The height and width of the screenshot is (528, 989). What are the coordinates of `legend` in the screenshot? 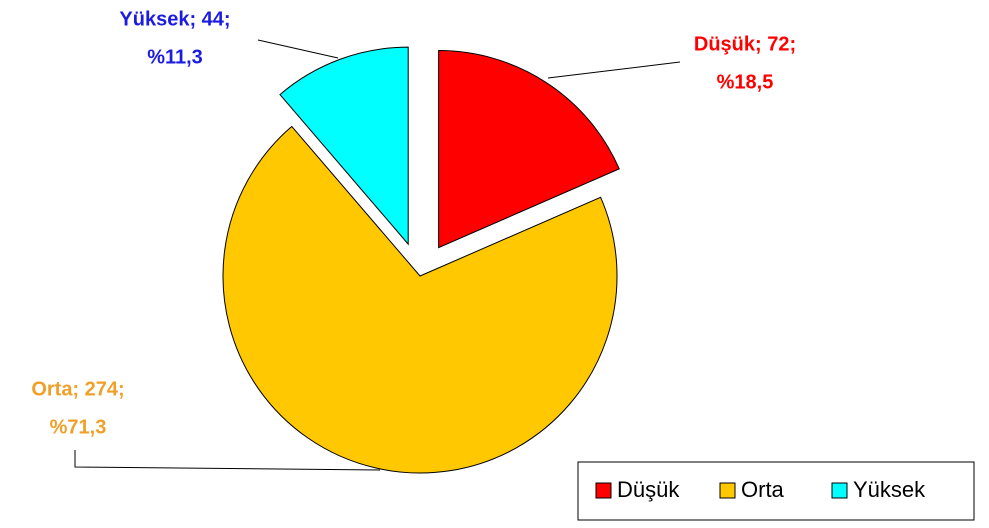 It's located at (776, 491).